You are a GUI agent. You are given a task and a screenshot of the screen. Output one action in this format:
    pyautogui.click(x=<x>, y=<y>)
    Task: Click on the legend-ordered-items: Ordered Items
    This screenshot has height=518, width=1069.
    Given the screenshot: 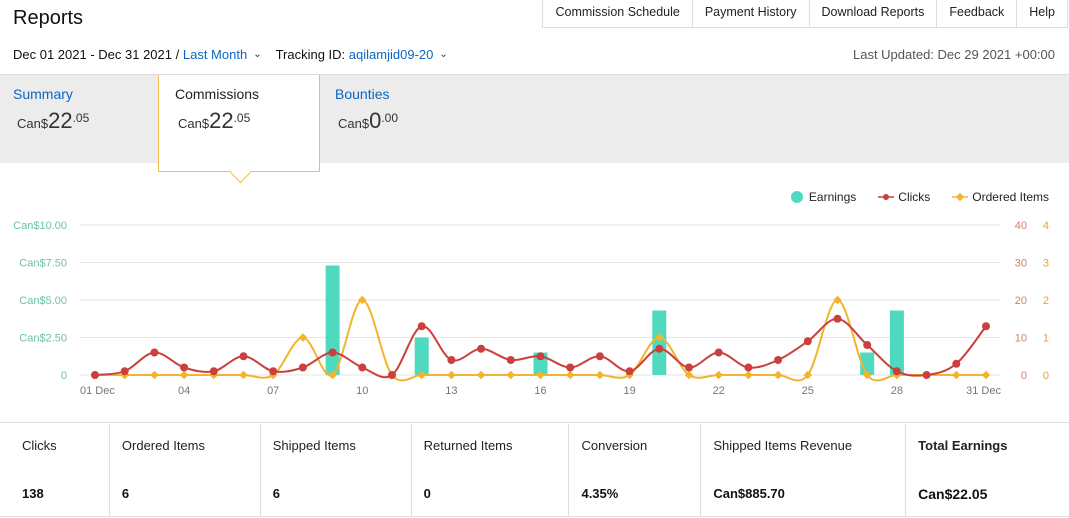 What is the action you would take?
    pyautogui.click(x=1000, y=197)
    